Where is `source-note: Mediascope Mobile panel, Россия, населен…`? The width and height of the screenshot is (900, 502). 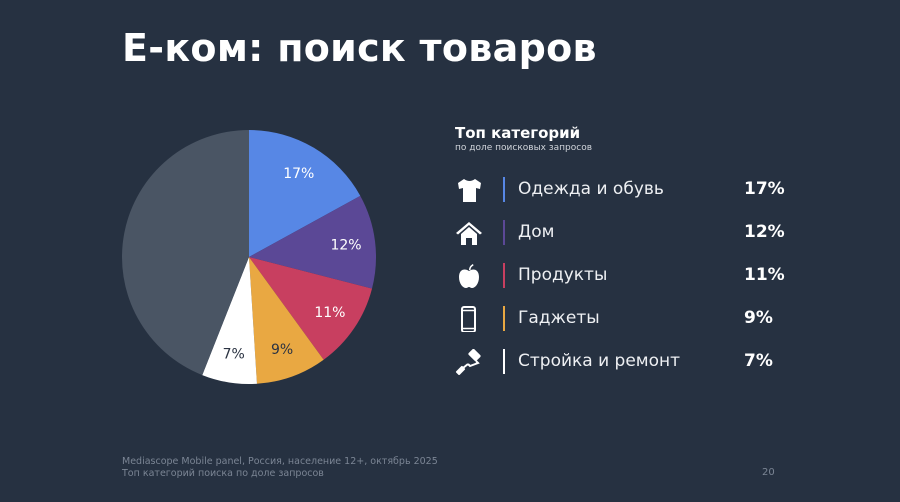
source-note: Mediascope Mobile panel, Россия, населен… is located at coordinates (280, 461).